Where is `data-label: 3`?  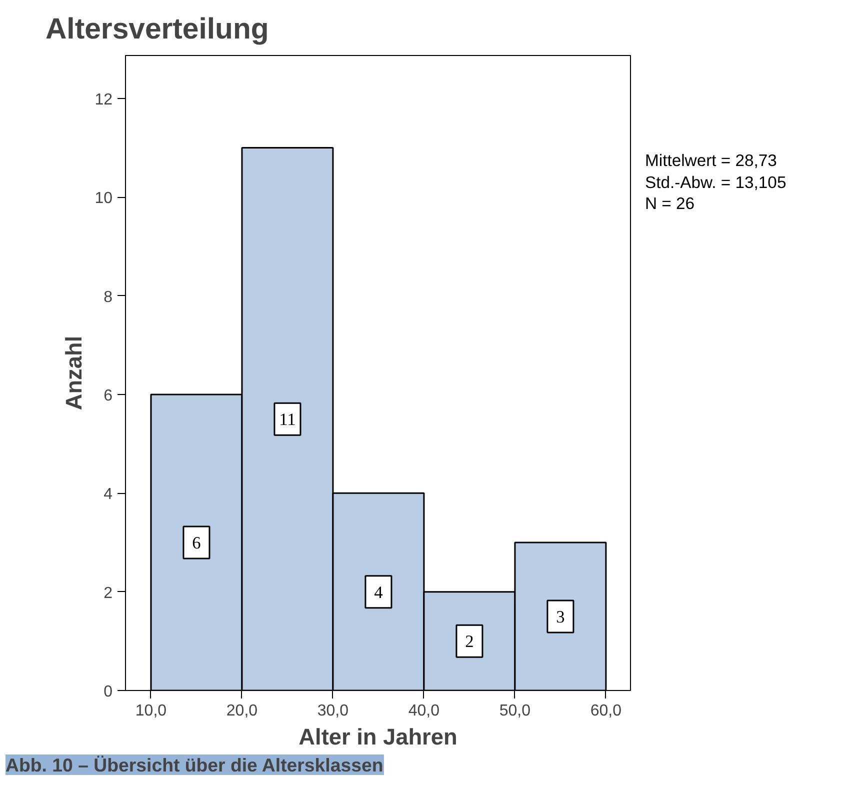
data-label: 3 is located at coordinates (560, 616).